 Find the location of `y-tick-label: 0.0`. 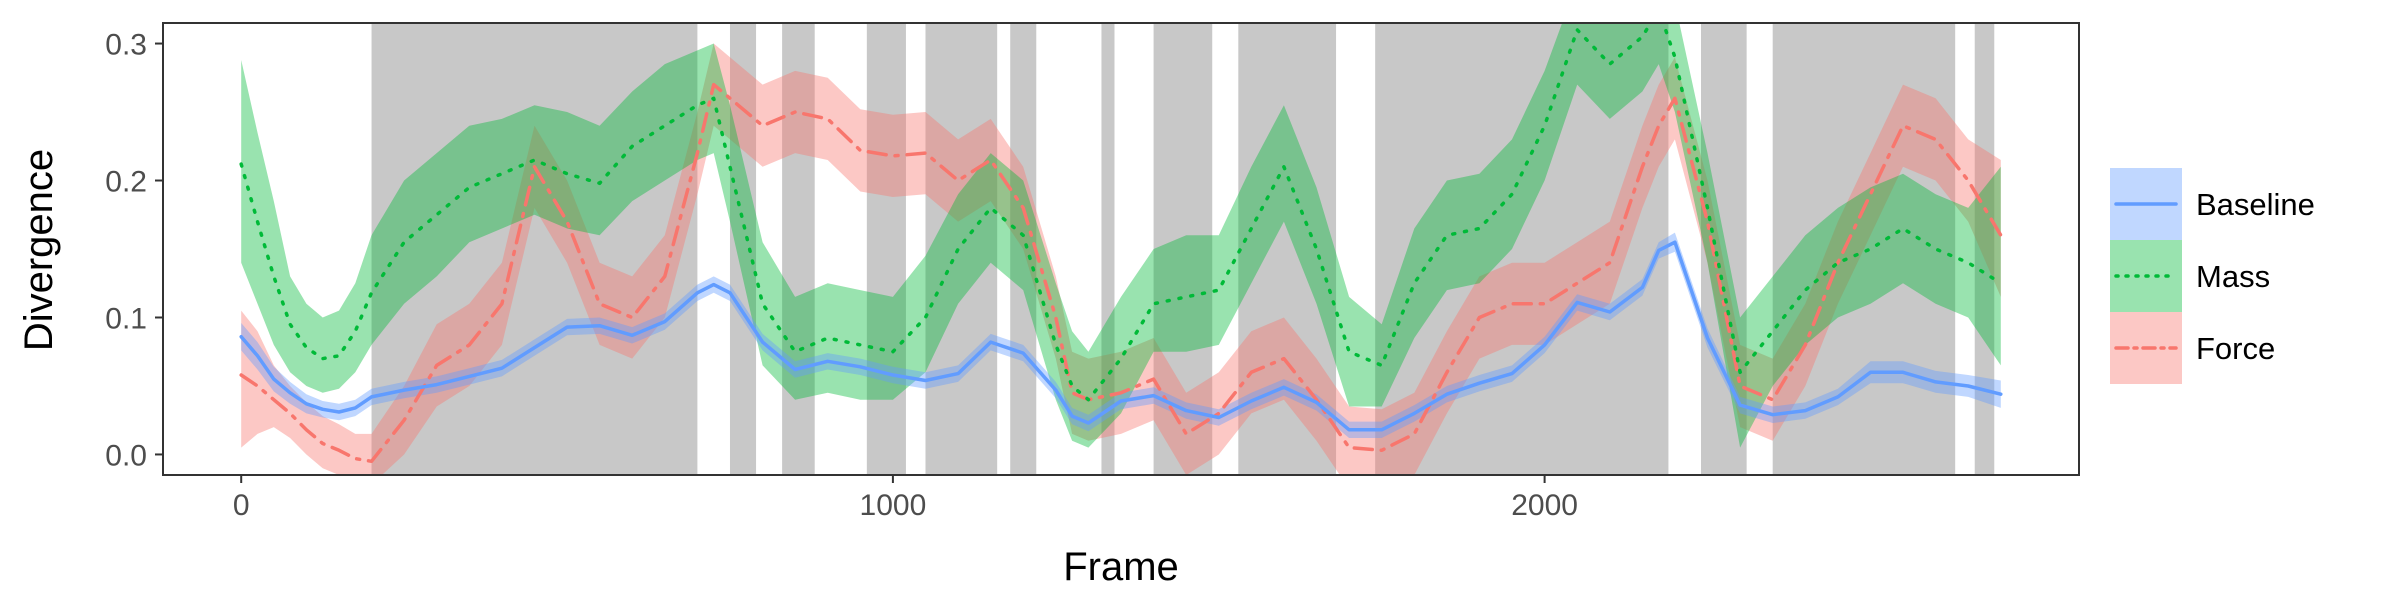

y-tick-label: 0.0 is located at coordinates (126, 455).